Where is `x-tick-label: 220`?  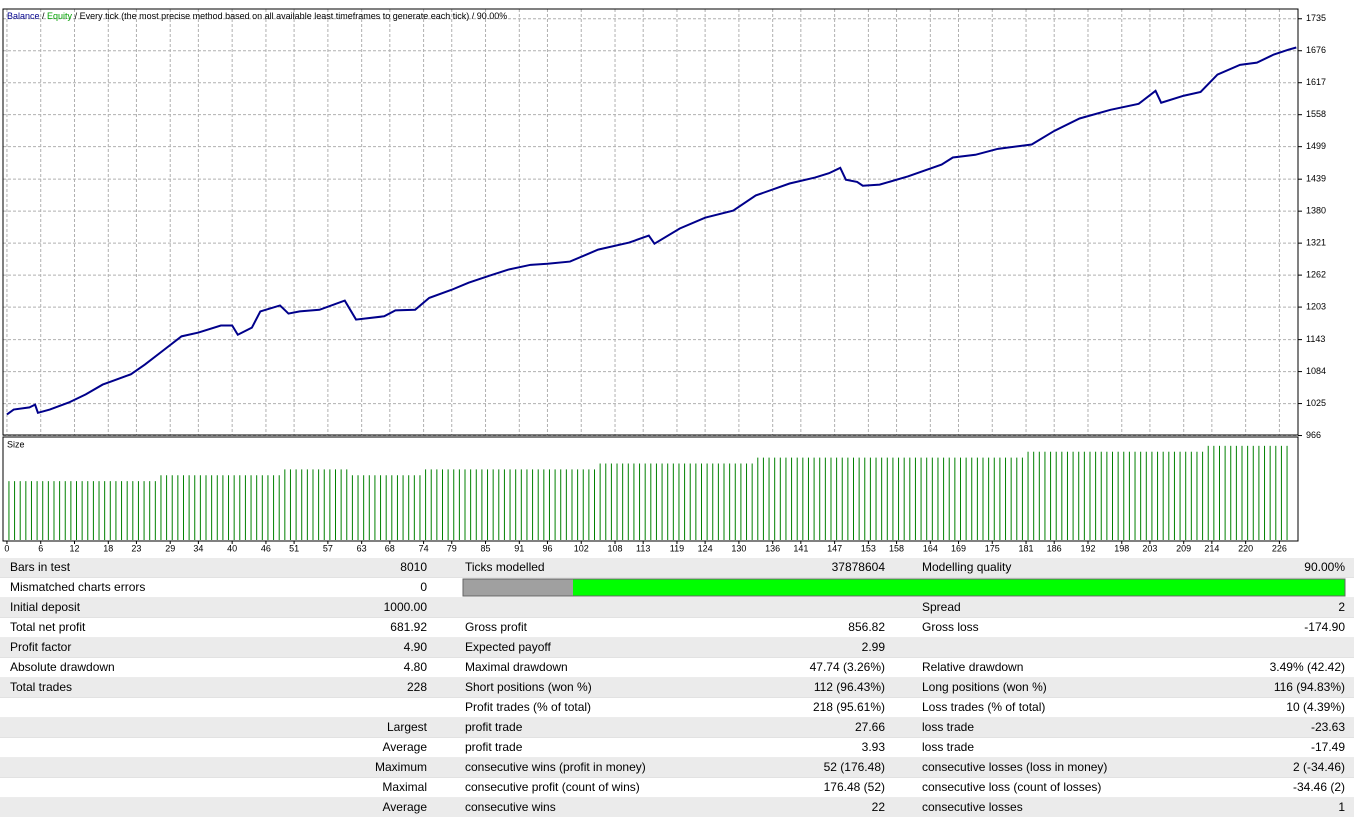 x-tick-label: 220 is located at coordinates (1245, 548).